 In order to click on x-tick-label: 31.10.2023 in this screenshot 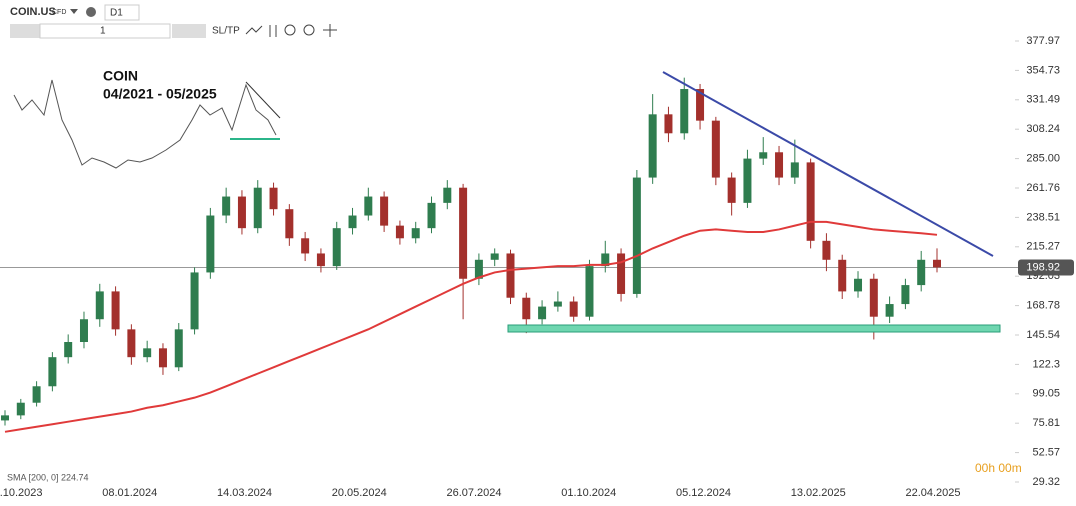, I will do `click(21, 493)`.